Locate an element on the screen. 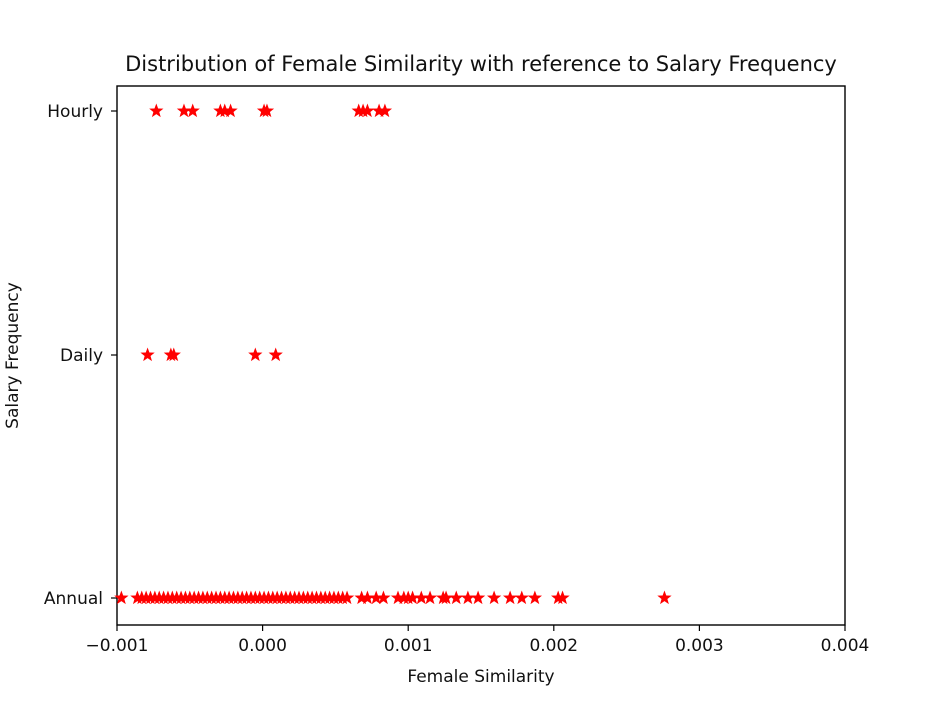 This screenshot has height=704, width=937. x-tick-label: 0.003 is located at coordinates (699, 646).